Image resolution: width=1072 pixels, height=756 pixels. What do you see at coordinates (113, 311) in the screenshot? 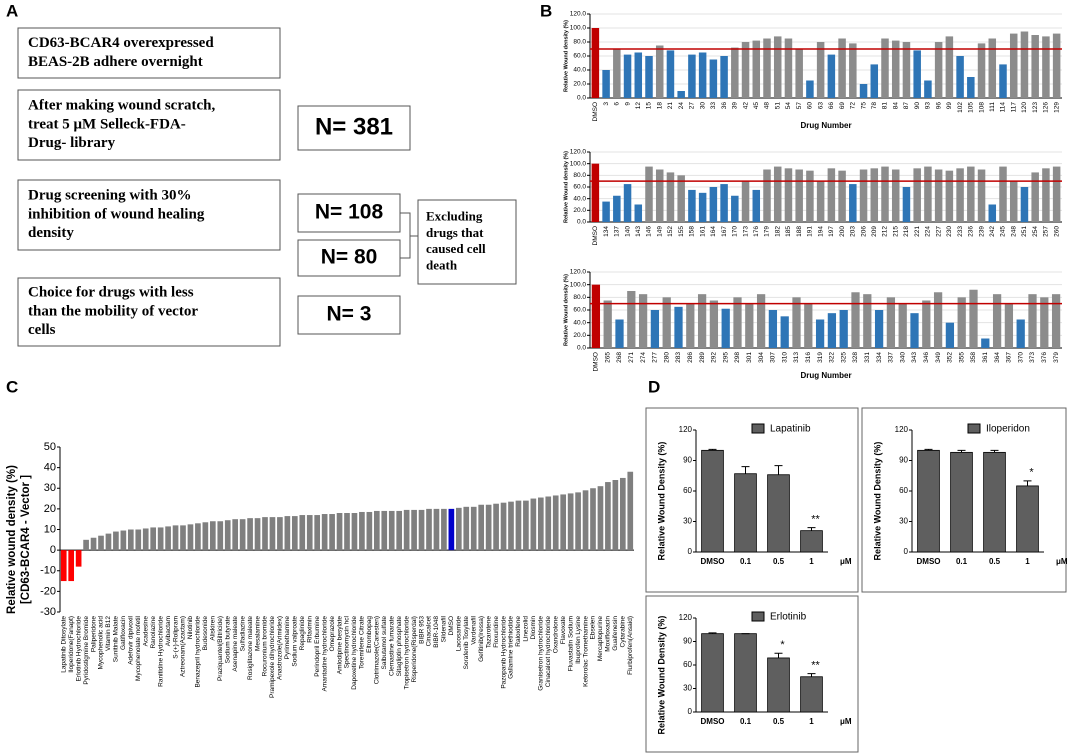
I see `flow-text: than the mobility of vector` at bounding box center [113, 311].